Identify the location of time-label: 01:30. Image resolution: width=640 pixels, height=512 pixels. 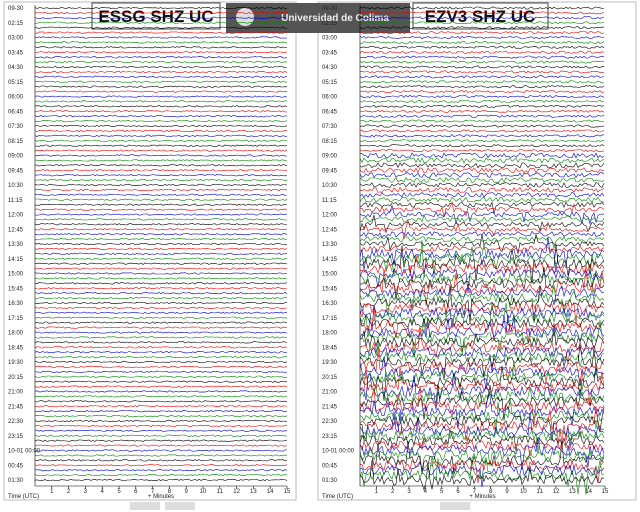
(330, 481).